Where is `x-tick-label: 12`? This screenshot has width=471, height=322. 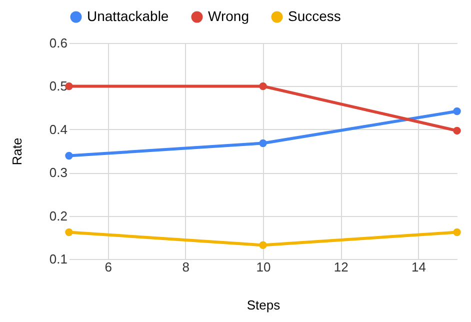
x-tick-label: 12 is located at coordinates (341, 267).